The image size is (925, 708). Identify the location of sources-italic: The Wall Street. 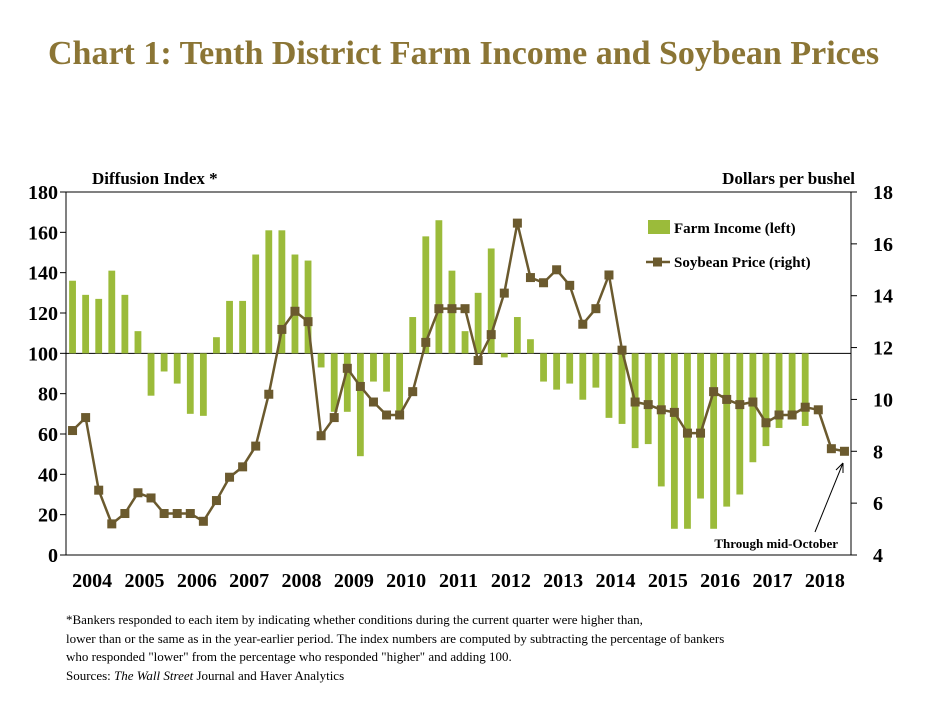
(154, 675).